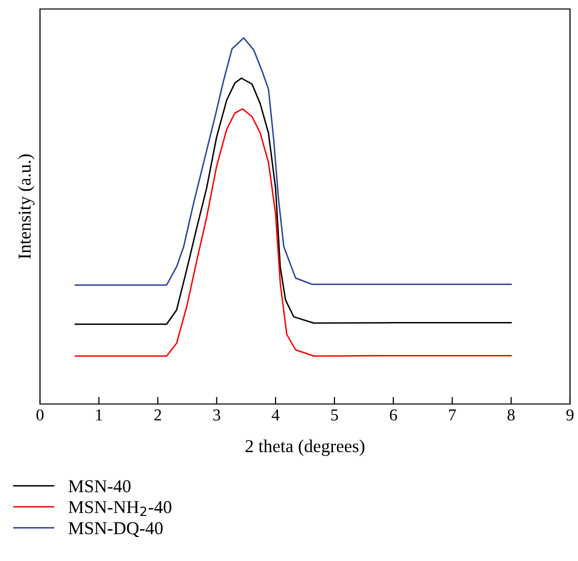  Describe the element at coordinates (99, 414) in the screenshot. I see `x-tick-label: 1` at that location.